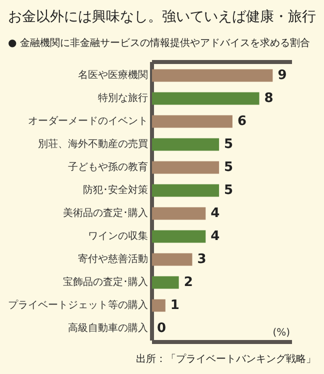  Describe the element at coordinates (188, 282) in the screenshot. I see `data-label: 2` at that location.